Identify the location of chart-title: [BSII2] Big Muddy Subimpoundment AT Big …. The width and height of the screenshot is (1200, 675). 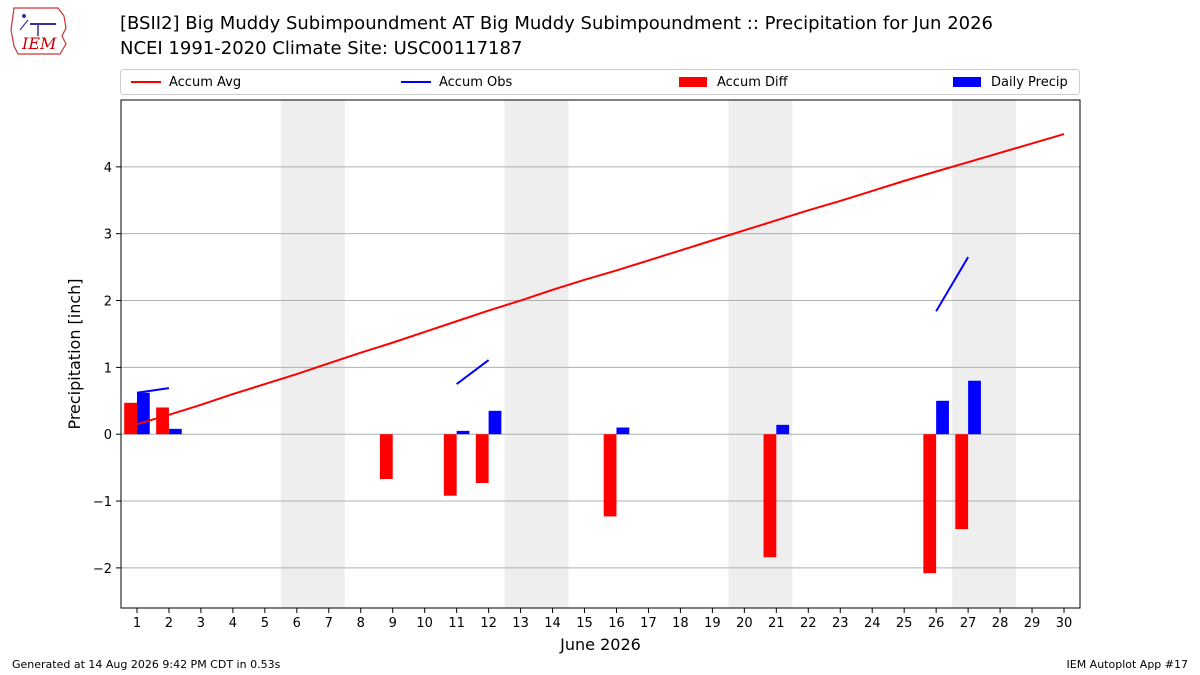
(556, 23).